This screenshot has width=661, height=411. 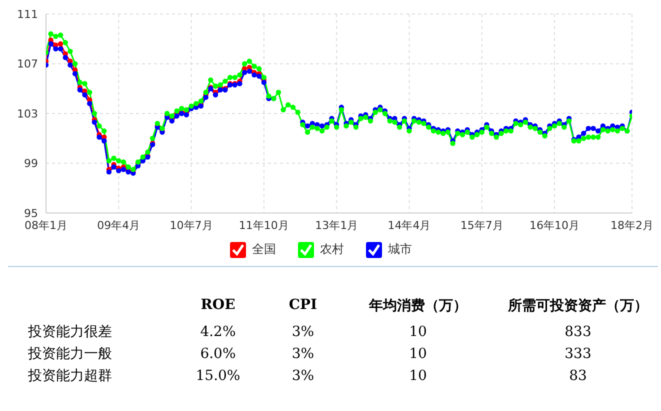 What do you see at coordinates (191, 225) in the screenshot?
I see `x-tick-label: 10年7月` at bounding box center [191, 225].